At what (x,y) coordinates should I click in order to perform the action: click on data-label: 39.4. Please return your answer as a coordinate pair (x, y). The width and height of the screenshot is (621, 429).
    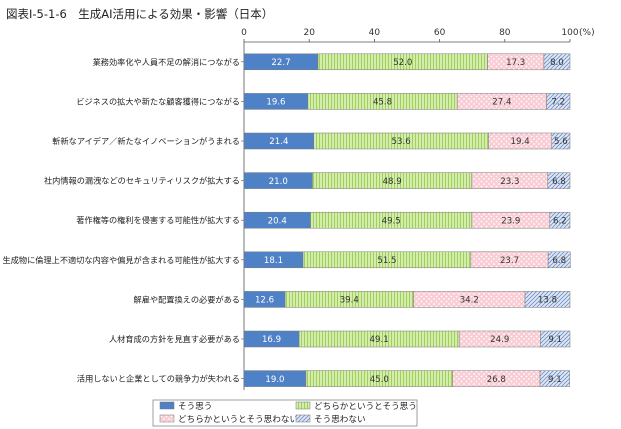
    Looking at the image, I should click on (349, 301).